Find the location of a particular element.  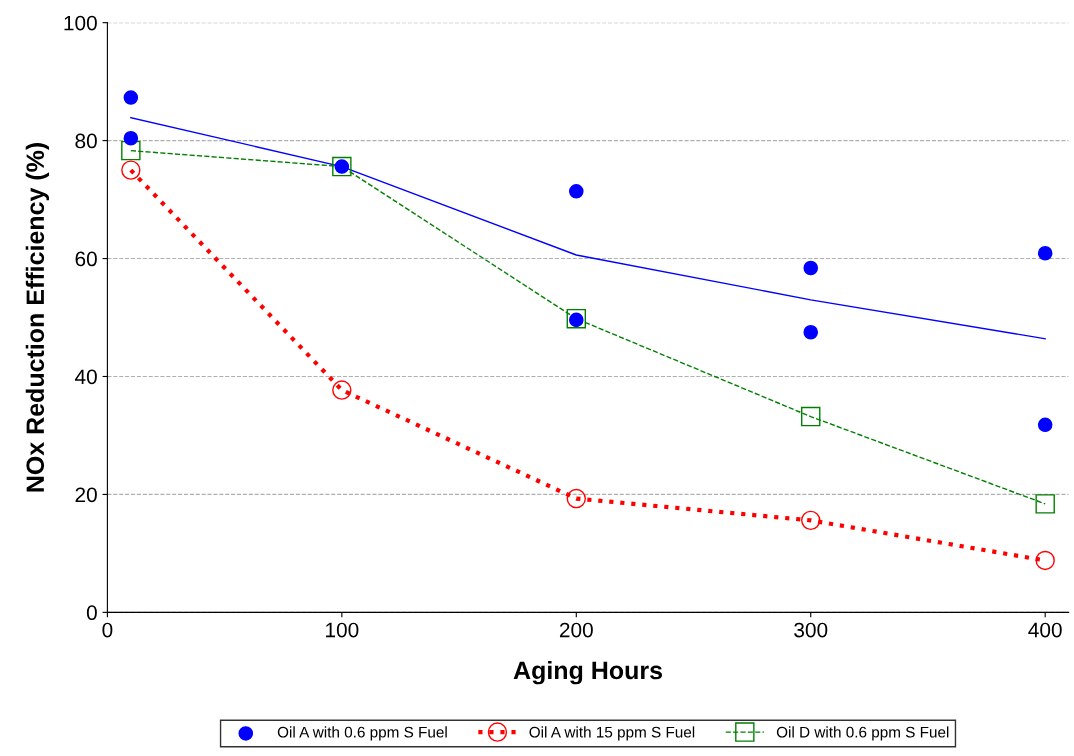

x-tick-label: 0 is located at coordinates (107, 630).